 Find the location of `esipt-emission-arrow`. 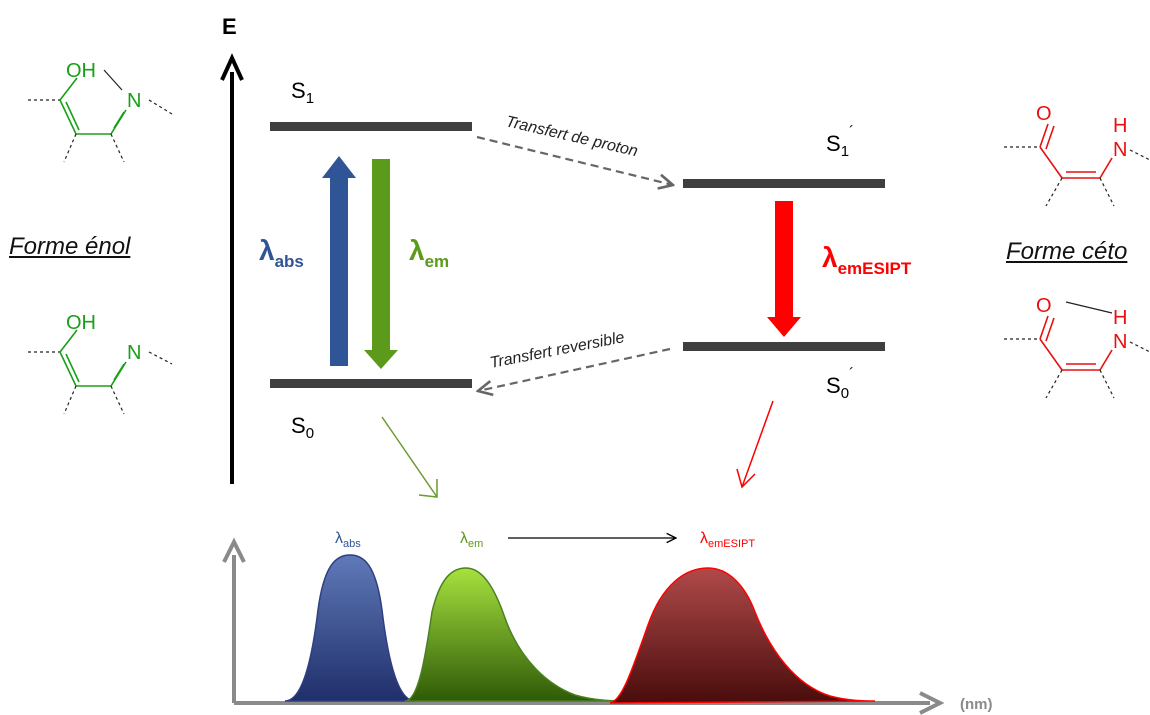

esipt-emission-arrow is located at coordinates (784, 269).